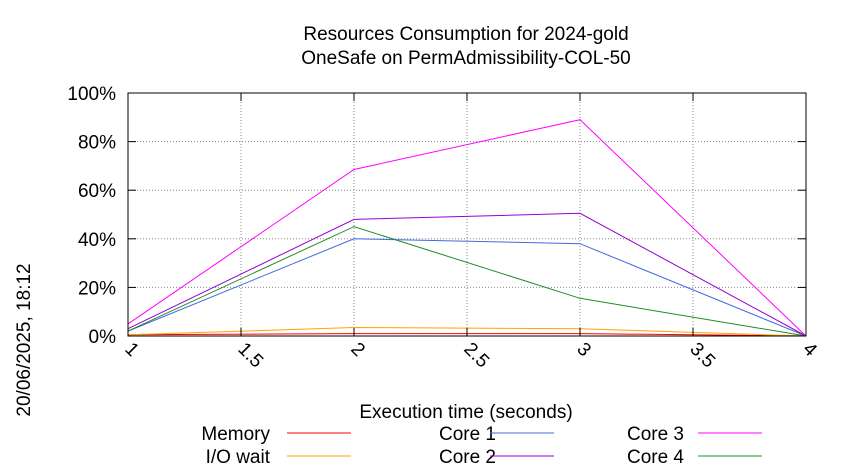 This screenshot has height=475, width=850. I want to click on x-tick-label: 3.5, so click(702, 356).